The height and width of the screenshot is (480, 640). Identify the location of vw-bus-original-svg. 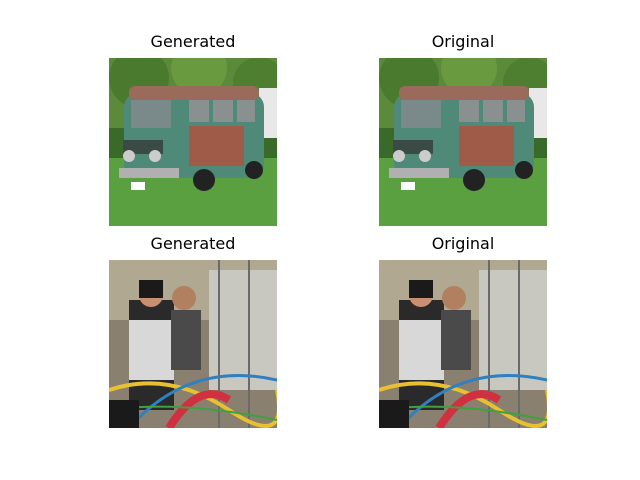
(463, 142).